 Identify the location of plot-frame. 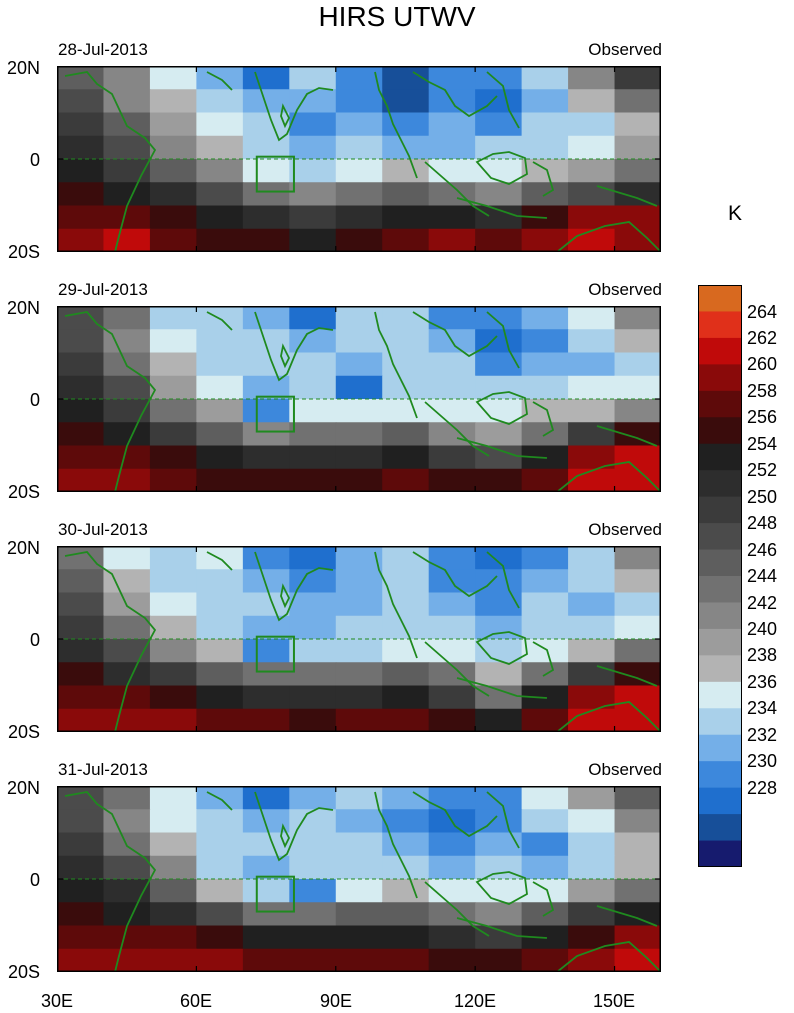
(359, 399).